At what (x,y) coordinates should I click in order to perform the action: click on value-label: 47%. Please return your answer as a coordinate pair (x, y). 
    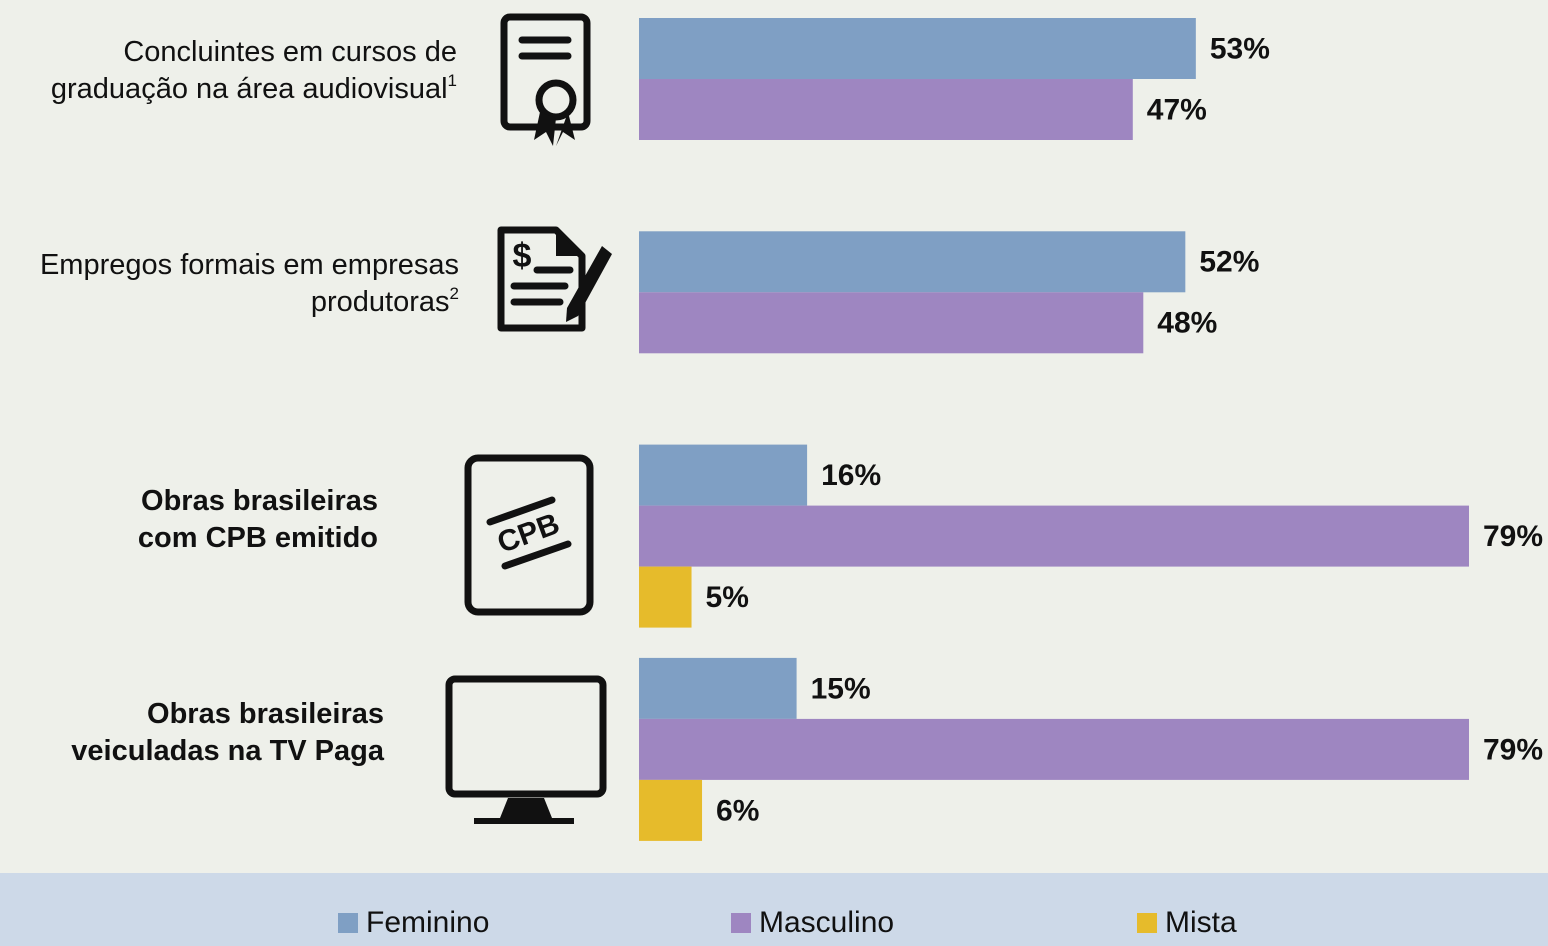
    Looking at the image, I should click on (1177, 109).